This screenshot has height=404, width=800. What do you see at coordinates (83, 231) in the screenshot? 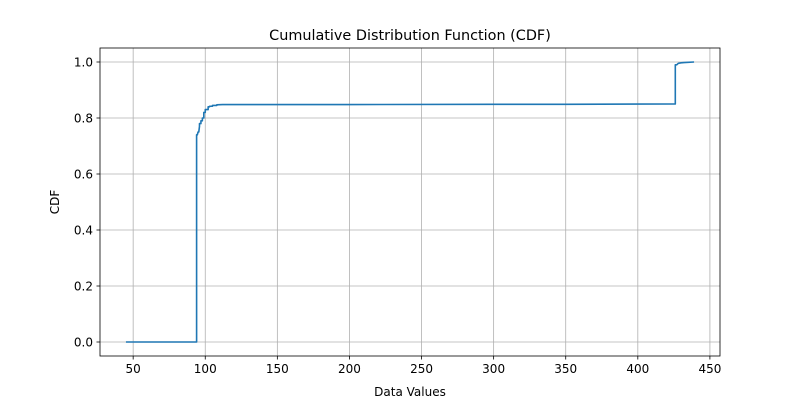
I see `y-tick-label: 0.4` at bounding box center [83, 231].